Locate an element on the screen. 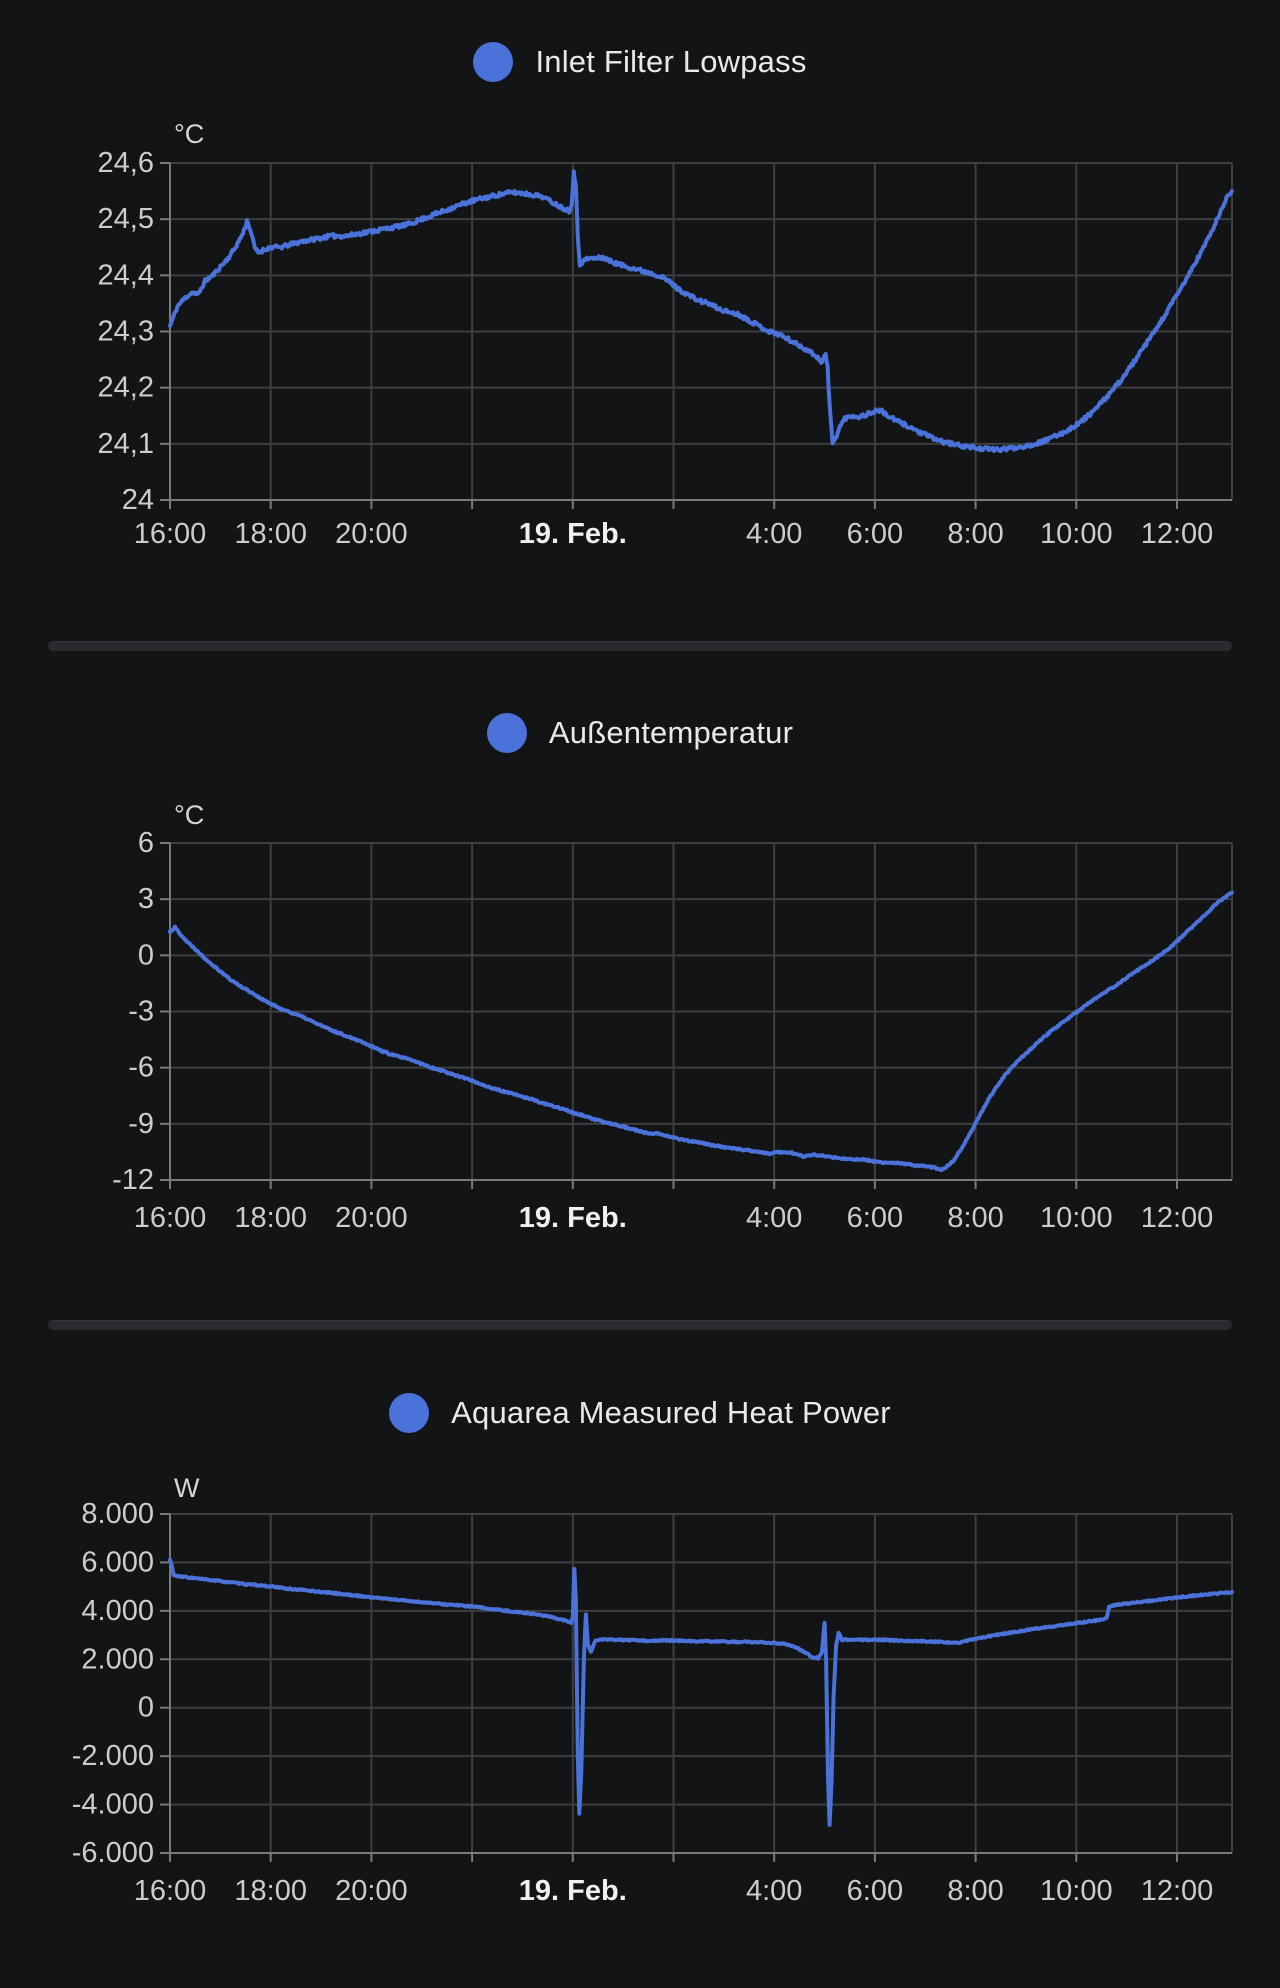  y-axis-label: 8.000 is located at coordinates (117, 1514).